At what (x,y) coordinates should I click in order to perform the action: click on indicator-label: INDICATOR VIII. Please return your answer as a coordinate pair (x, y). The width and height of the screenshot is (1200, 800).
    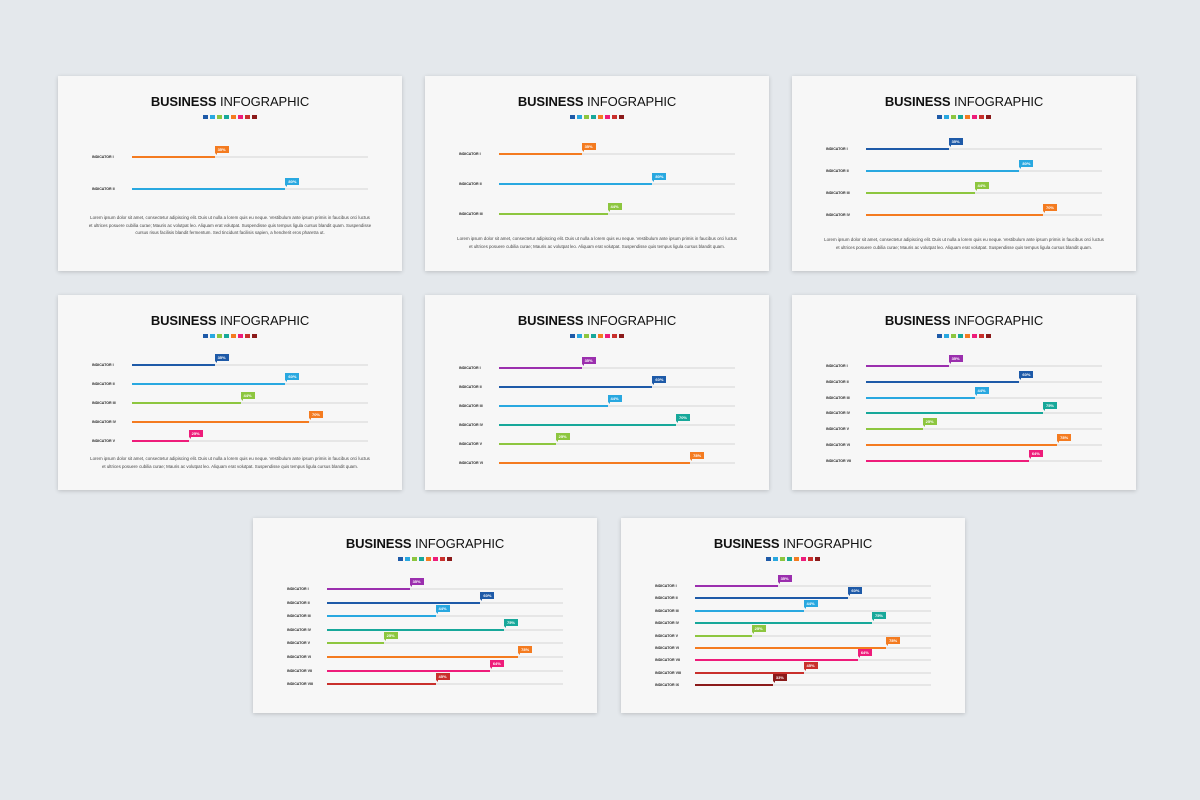
    Looking at the image, I should click on (668, 672).